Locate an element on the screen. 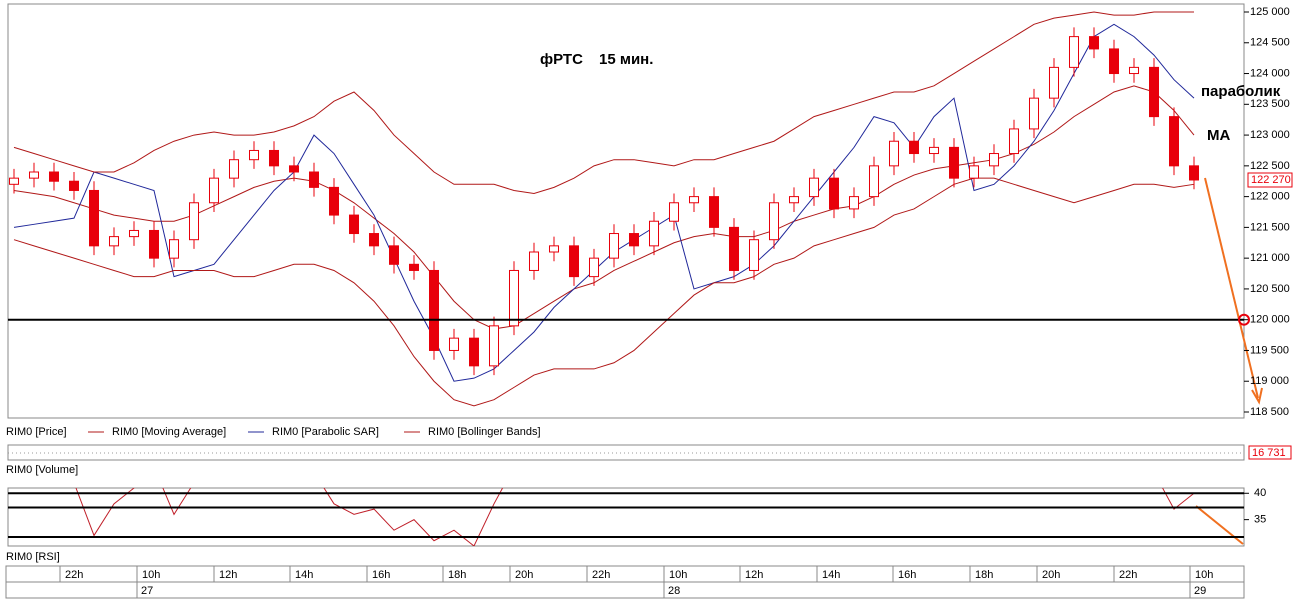 This screenshot has width=1294, height=602. y-tick-label: 124 000 is located at coordinates (1270, 73).